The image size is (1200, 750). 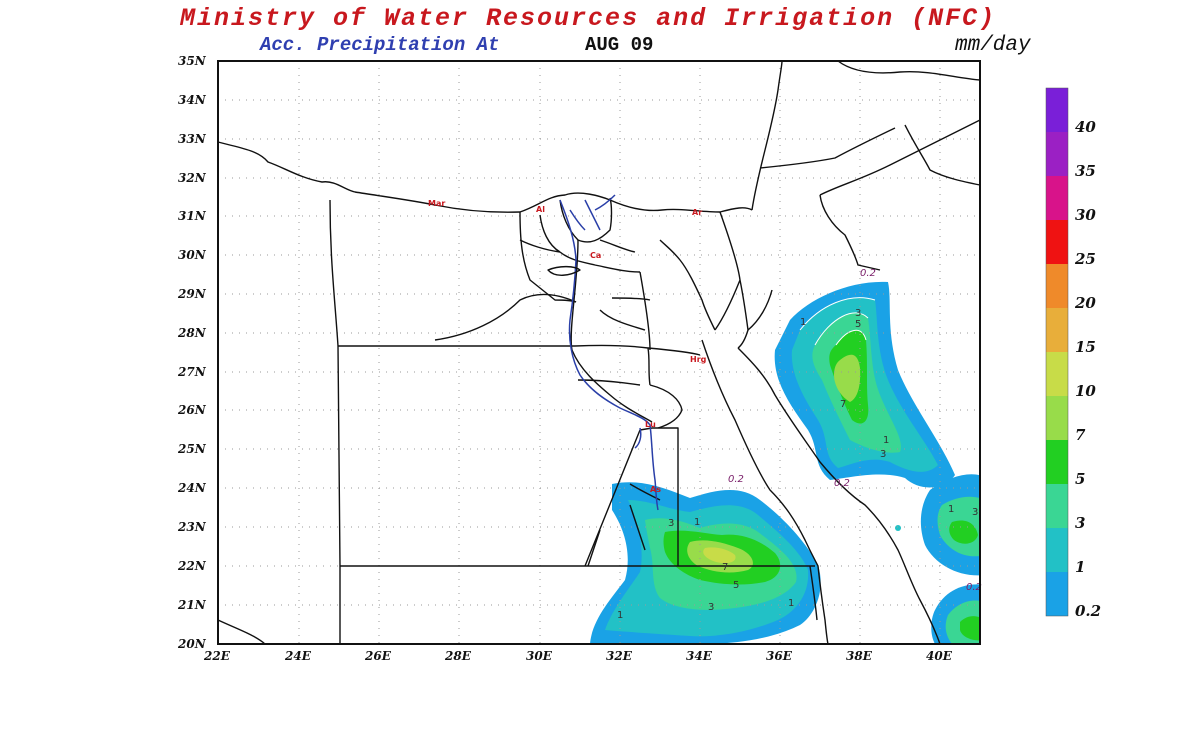 I want to click on colorbar-labels: 40 35 30 25 20 15 10 7 5 3 1 0.2, so click(x=1087, y=369).